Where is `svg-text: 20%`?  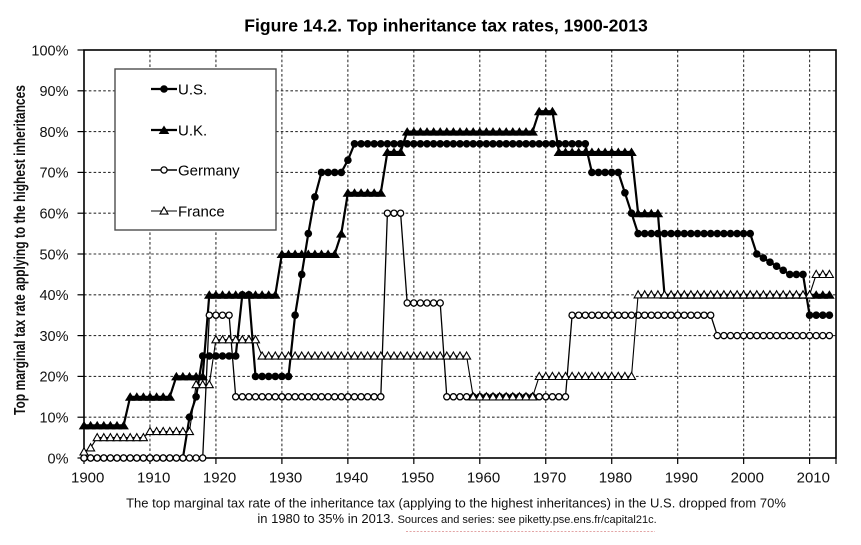 svg-text: 20% is located at coordinates (53, 378).